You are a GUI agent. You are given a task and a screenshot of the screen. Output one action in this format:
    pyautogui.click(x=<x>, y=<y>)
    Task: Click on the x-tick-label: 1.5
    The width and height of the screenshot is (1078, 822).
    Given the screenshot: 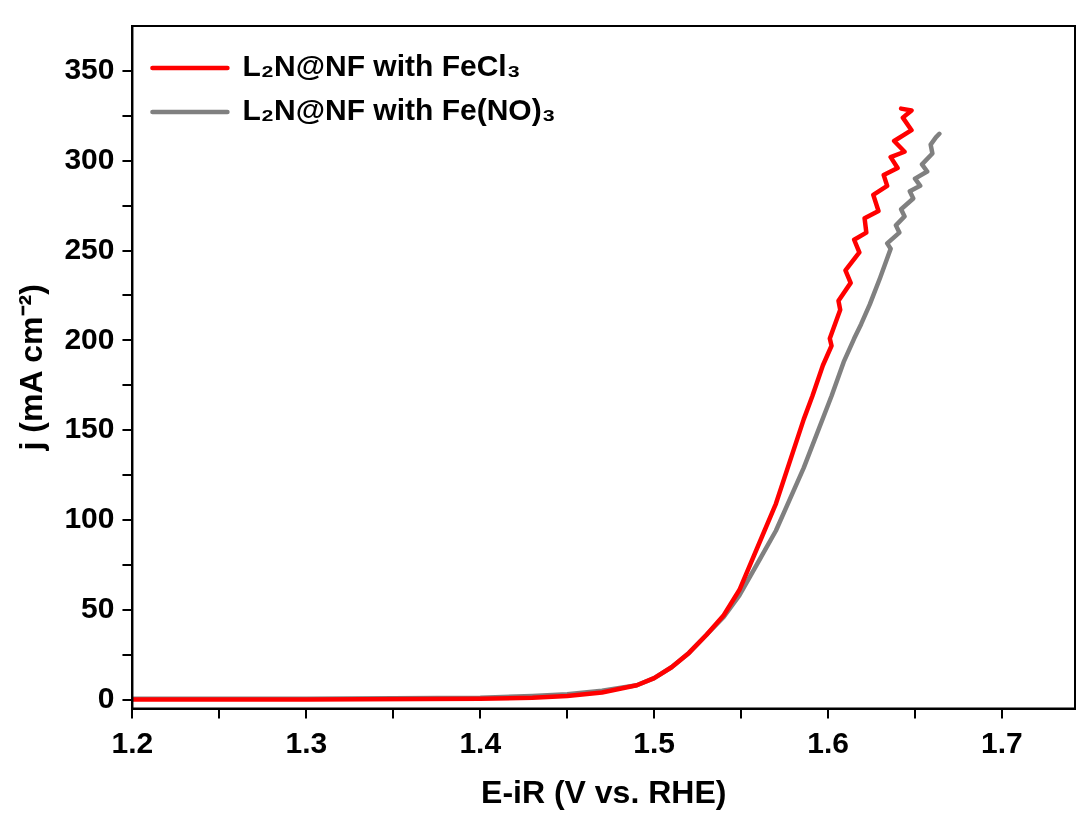 What is the action you would take?
    pyautogui.click(x=654, y=742)
    